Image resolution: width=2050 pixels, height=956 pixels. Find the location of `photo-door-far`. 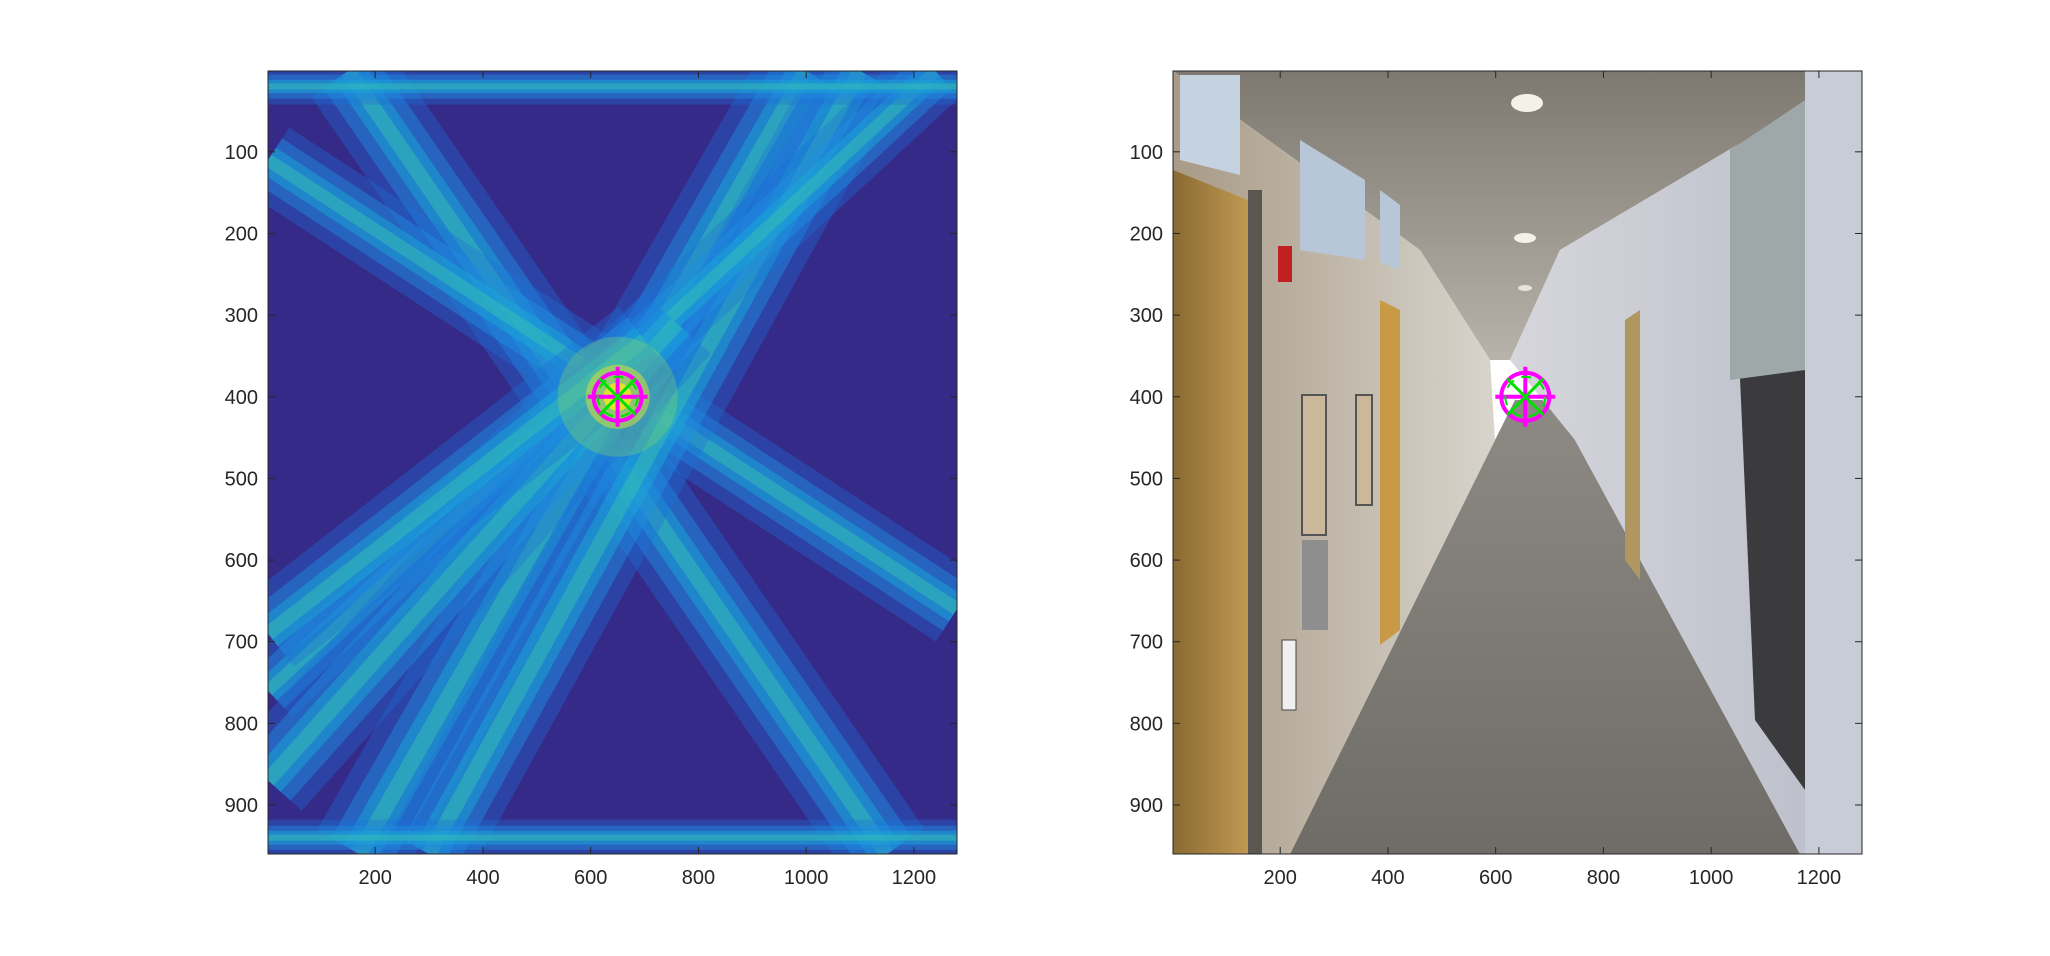

photo-door-far is located at coordinates (1390, 472).